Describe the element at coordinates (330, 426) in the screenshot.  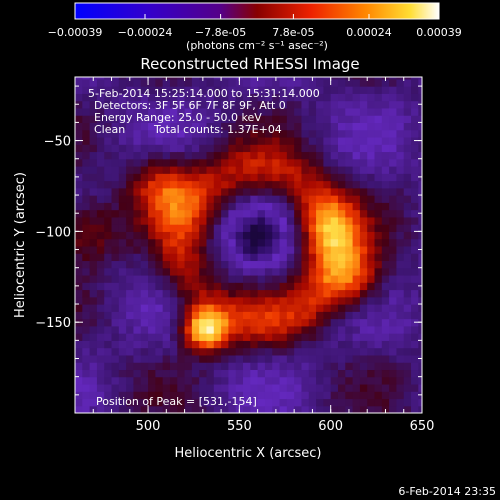
I see `x-tick-label: 600` at that location.